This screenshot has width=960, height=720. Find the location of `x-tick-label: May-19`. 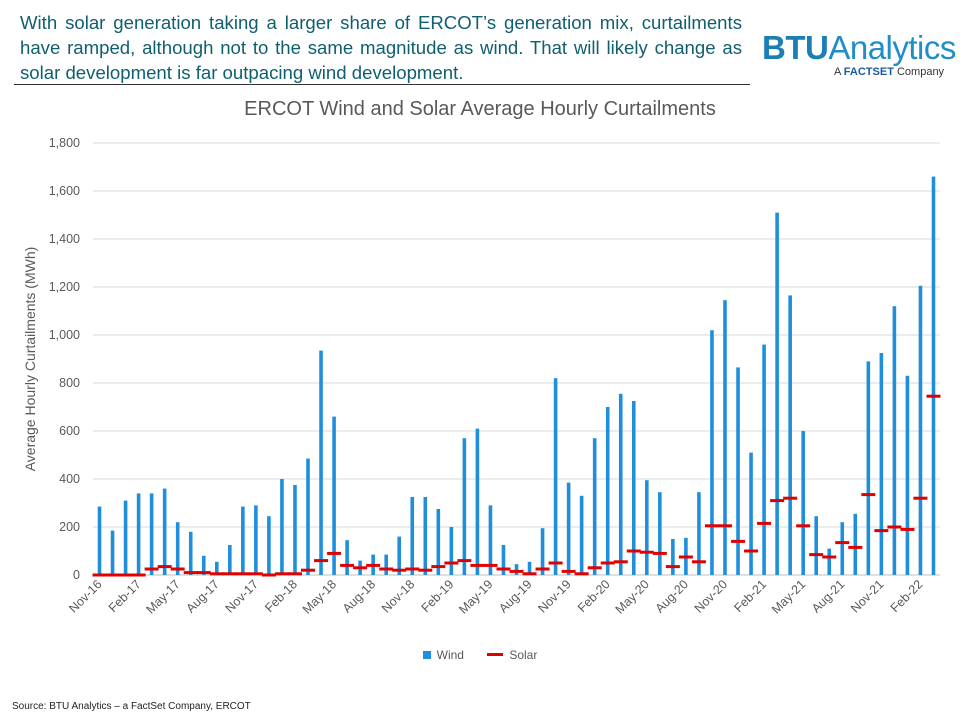

x-tick-label: May-19 is located at coordinates (475, 596).